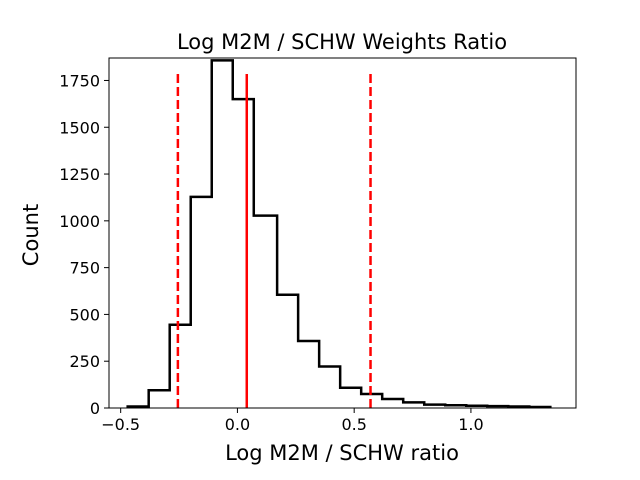  Describe the element at coordinates (31, 235) in the screenshot. I see `y-axis-label: Count` at that location.